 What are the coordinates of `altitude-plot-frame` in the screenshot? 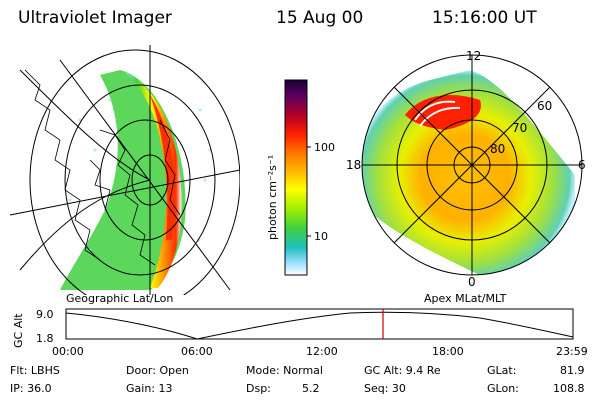 It's located at (319, 324).